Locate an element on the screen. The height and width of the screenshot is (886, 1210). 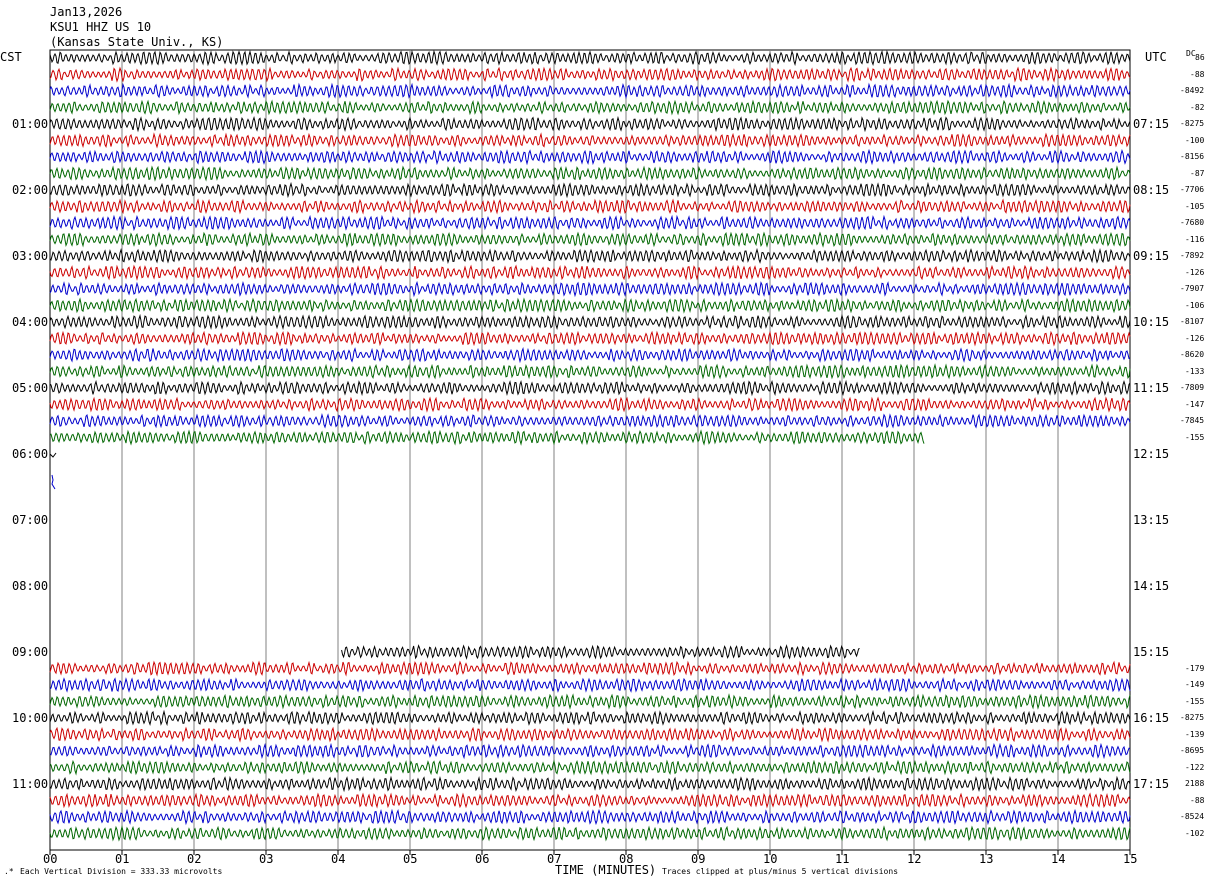
utc-hour-label: 14:15 is located at coordinates (1151, 586).